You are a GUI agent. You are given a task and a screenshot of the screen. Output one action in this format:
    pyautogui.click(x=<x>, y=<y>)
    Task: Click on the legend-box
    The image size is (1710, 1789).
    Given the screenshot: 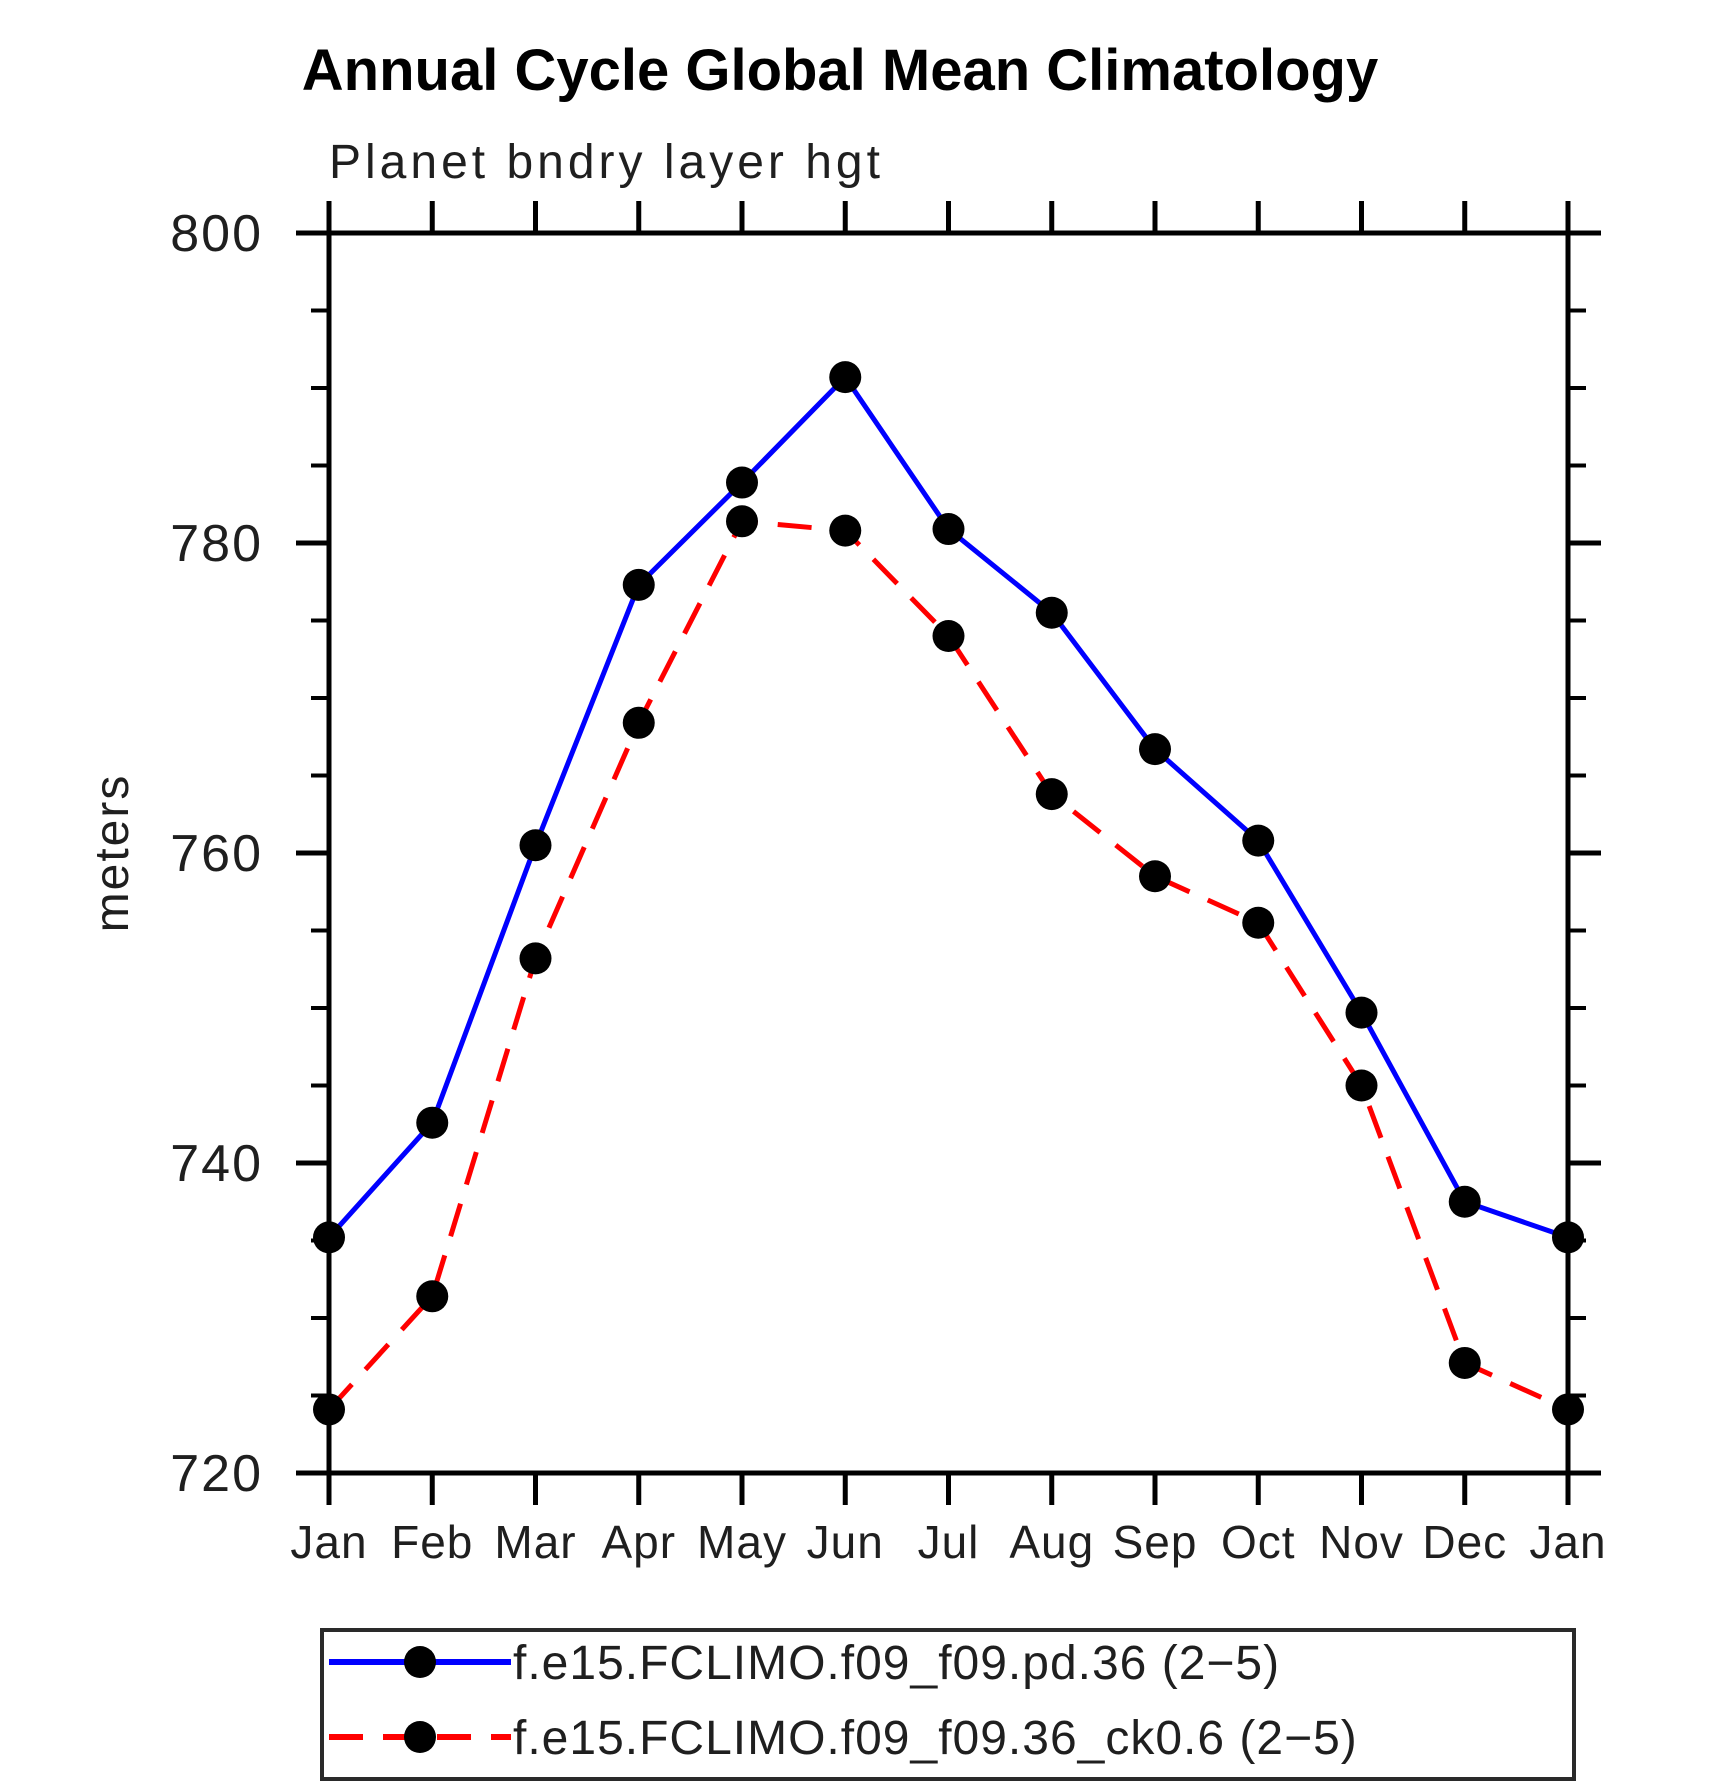 What is the action you would take?
    pyautogui.click(x=948, y=1704)
    